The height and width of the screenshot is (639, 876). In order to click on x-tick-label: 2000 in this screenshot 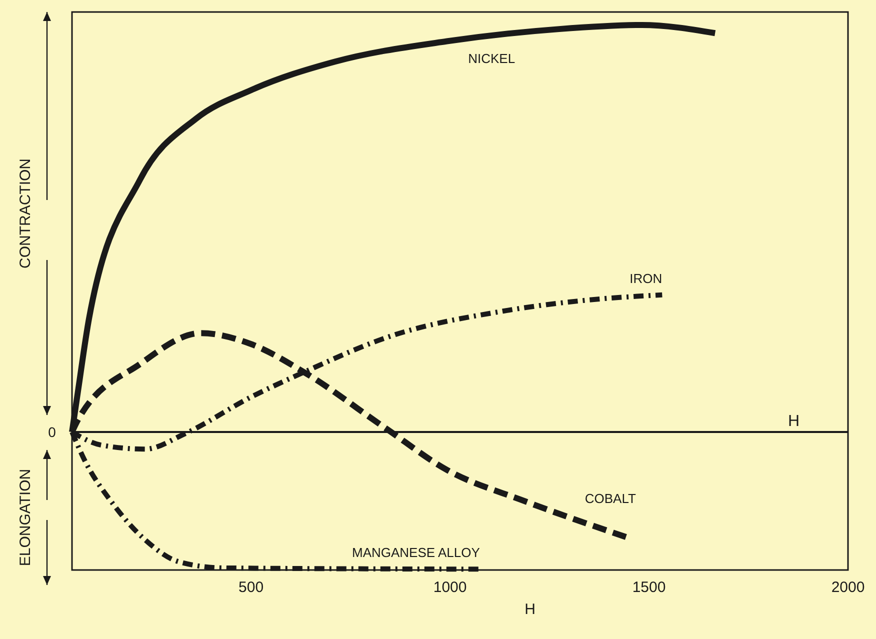, I will do `click(848, 587)`.